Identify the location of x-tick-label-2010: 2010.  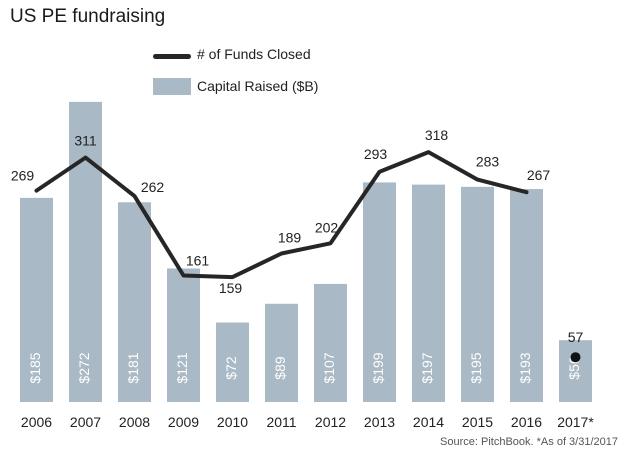
(232, 422).